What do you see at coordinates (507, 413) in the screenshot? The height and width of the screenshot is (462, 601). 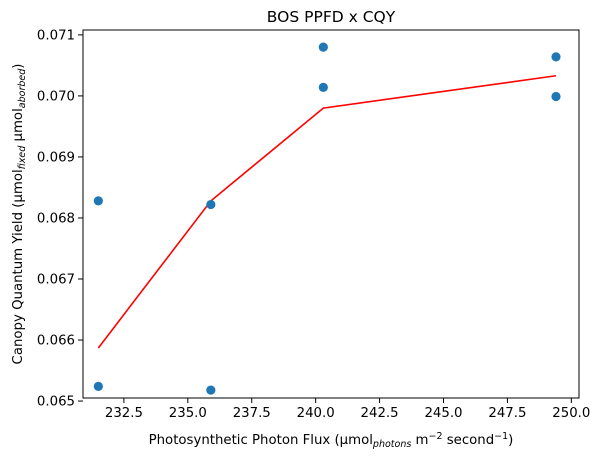 I see `x-tick-label: 247.5` at bounding box center [507, 413].